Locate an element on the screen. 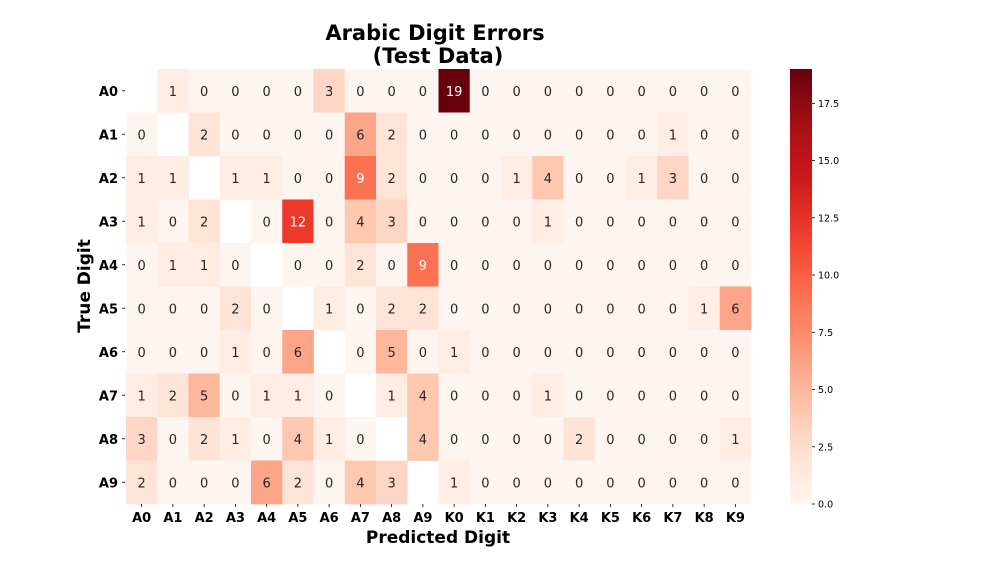 This screenshot has height=576, width=1008. colorbar-tick-label: 7.5 is located at coordinates (825, 333).